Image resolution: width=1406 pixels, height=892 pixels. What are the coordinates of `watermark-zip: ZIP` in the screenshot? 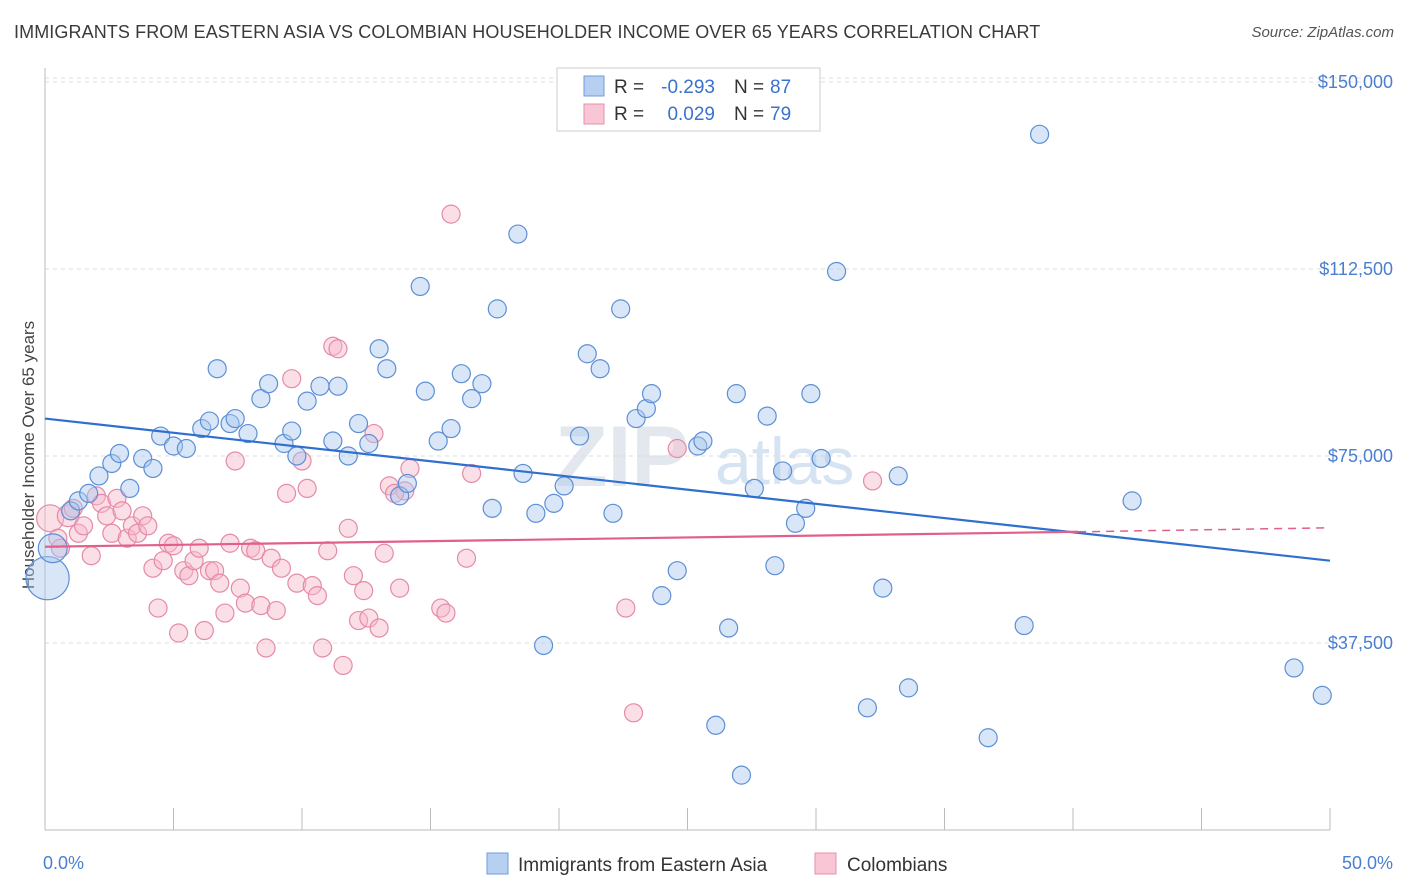 It's located at (622, 457).